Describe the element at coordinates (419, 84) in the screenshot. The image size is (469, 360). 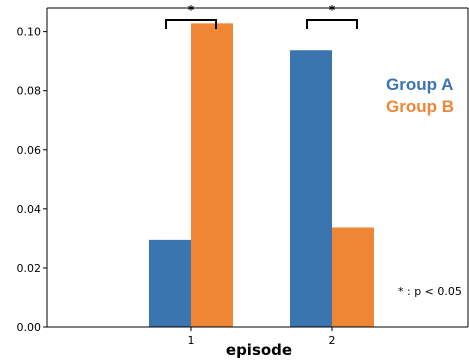
I see `legend-entry-group-a: Group A` at that location.